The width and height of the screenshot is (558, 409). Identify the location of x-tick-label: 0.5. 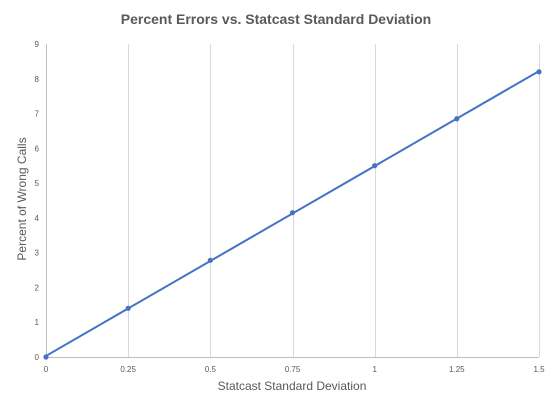
(211, 369).